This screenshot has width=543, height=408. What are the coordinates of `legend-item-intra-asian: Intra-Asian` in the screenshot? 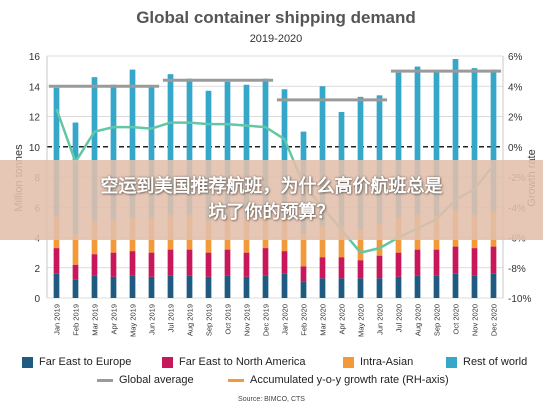 It's located at (378, 362).